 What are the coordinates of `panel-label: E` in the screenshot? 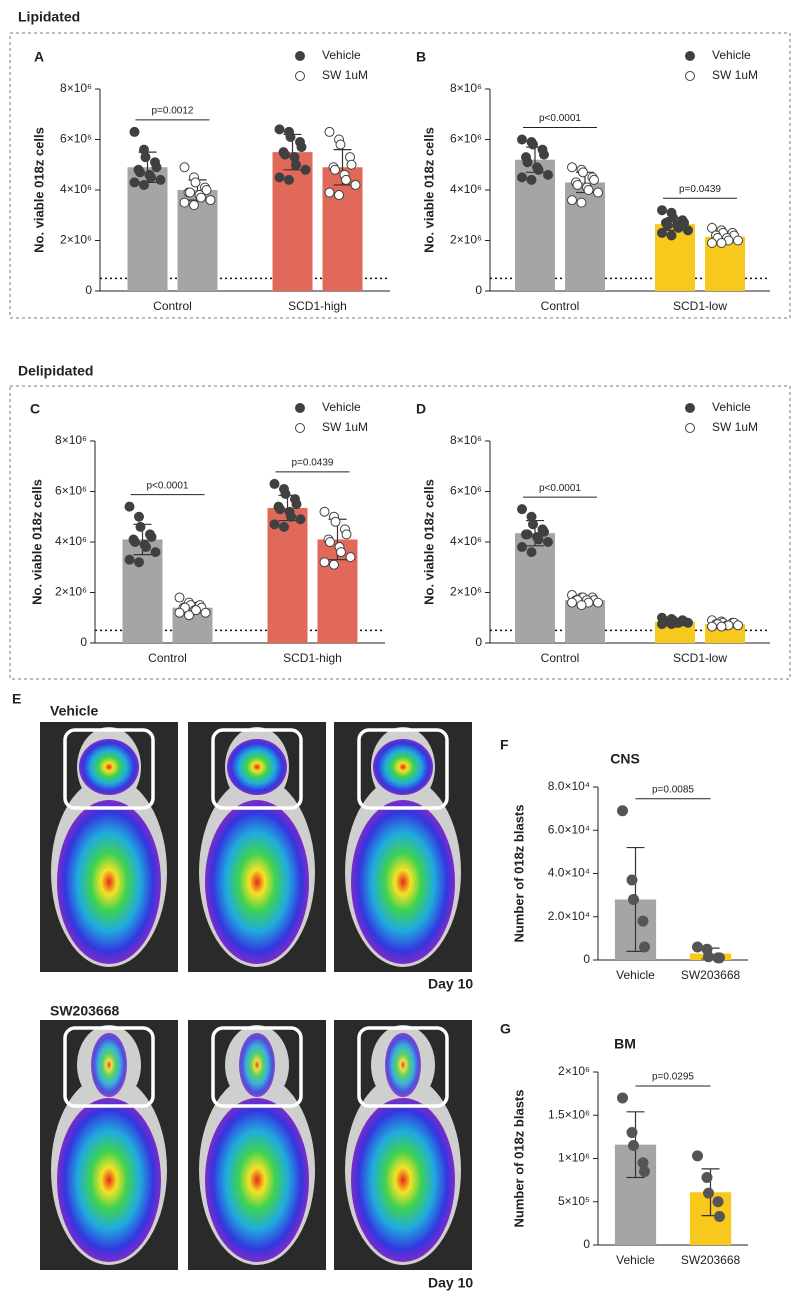 It's located at (16, 699).